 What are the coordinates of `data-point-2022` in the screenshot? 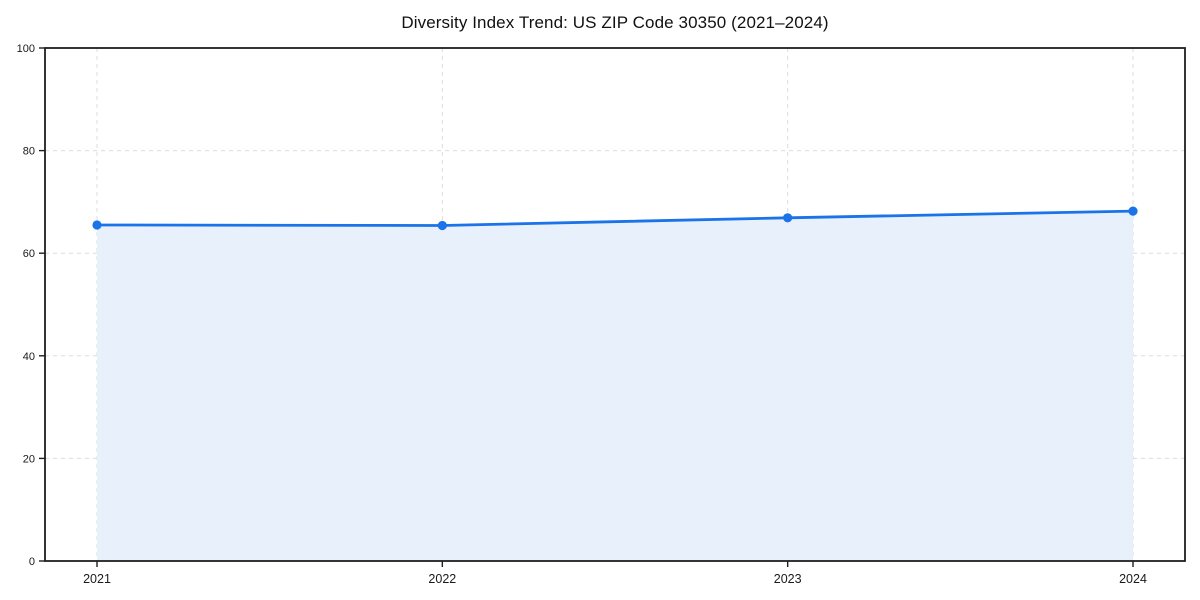 It's located at (442, 225).